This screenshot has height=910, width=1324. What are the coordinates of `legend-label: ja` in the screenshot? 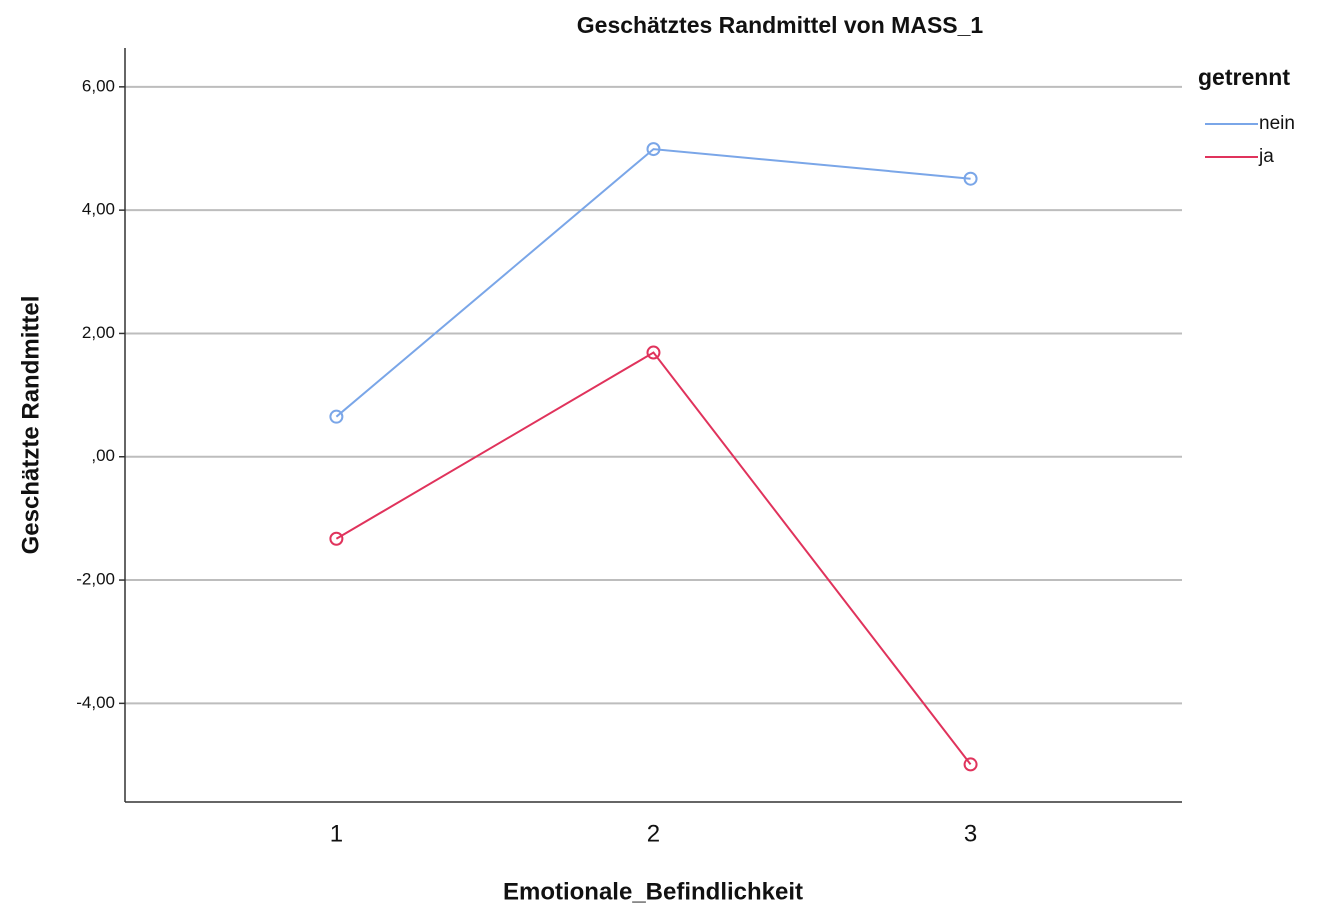 It's located at (1266, 156).